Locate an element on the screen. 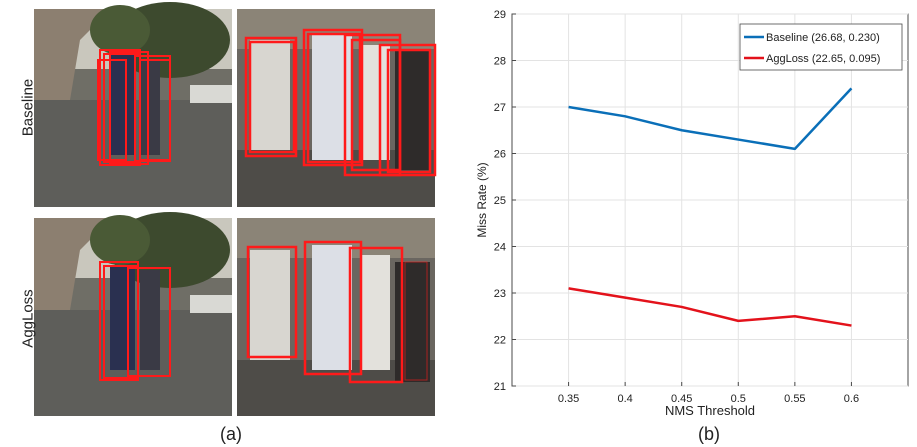  x-tick-label: 0.5 is located at coordinates (738, 399).